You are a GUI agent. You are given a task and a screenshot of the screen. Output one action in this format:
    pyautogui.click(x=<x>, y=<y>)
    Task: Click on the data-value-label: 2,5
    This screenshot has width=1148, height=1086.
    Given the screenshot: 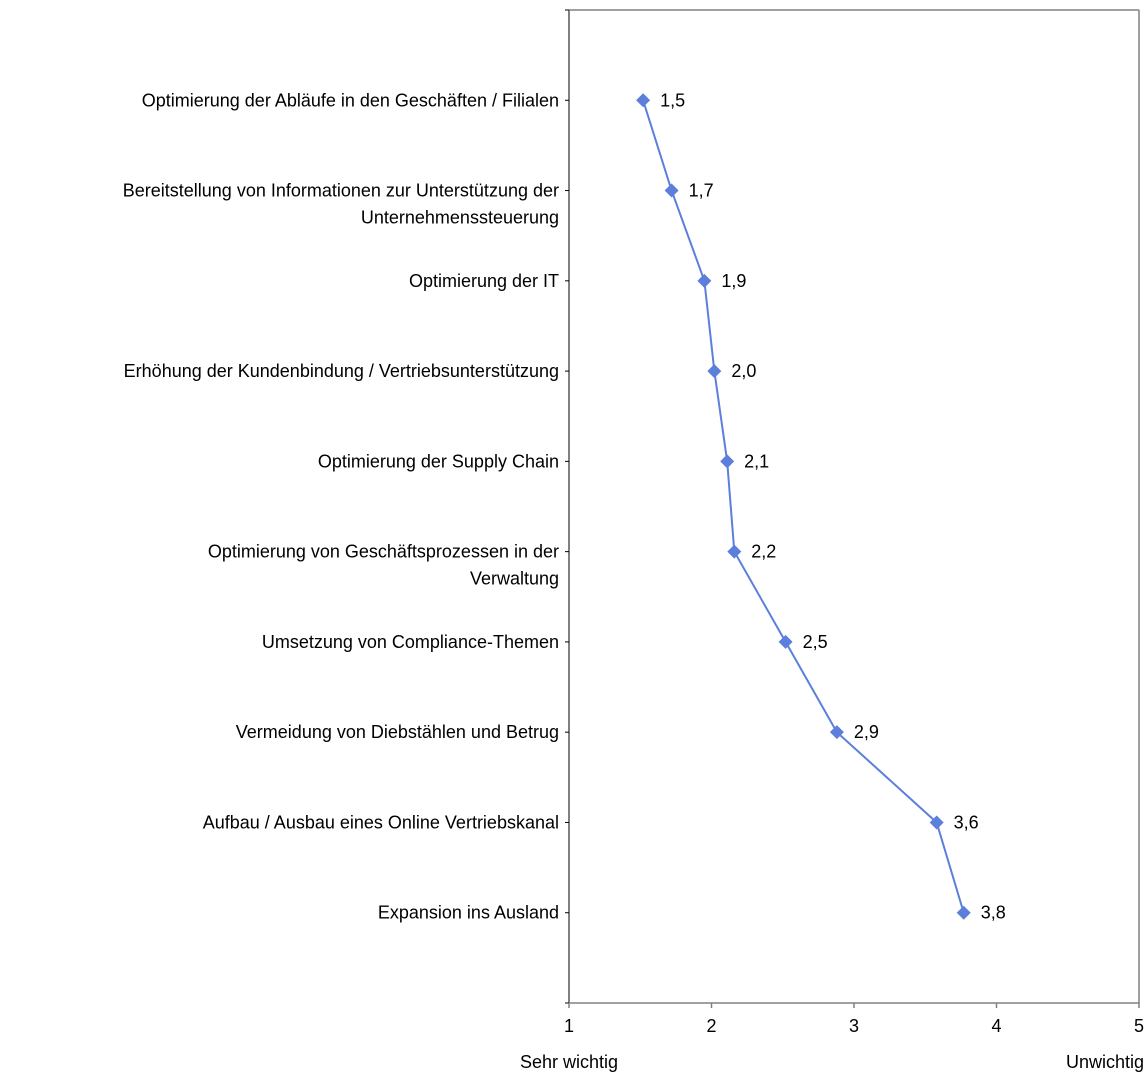 What is the action you would take?
    pyautogui.click(x=815, y=642)
    